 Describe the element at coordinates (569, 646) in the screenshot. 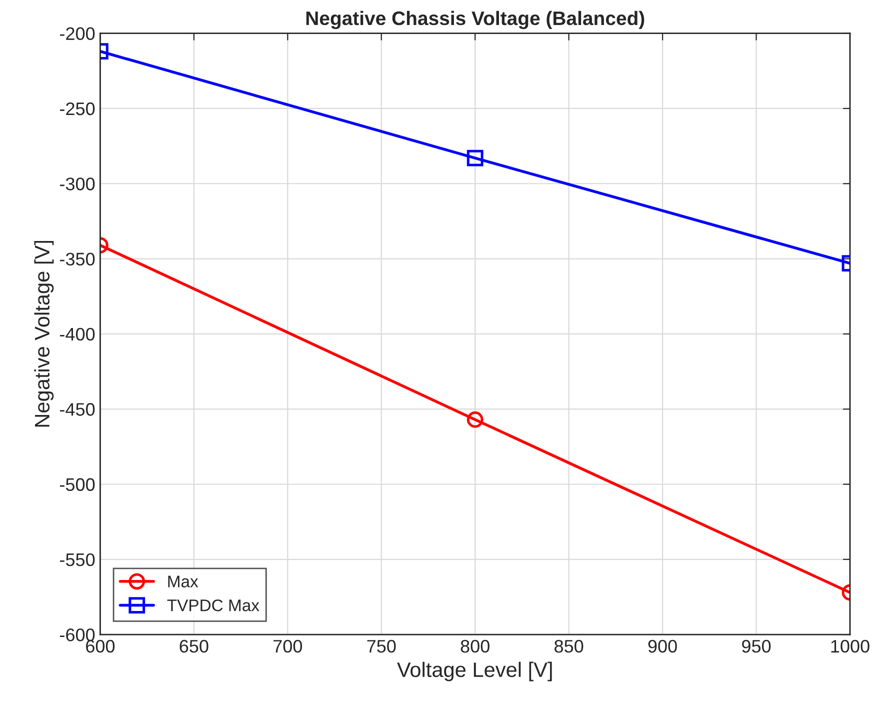

I see `x-tick-label: 850` at that location.